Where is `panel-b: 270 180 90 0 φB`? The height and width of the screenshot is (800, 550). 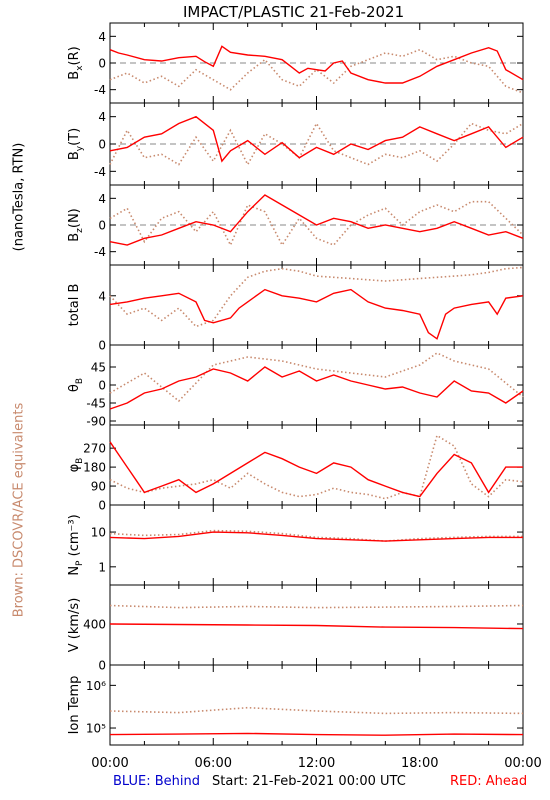
panel-b: 270 180 90 0 φB is located at coordinates (295, 468).